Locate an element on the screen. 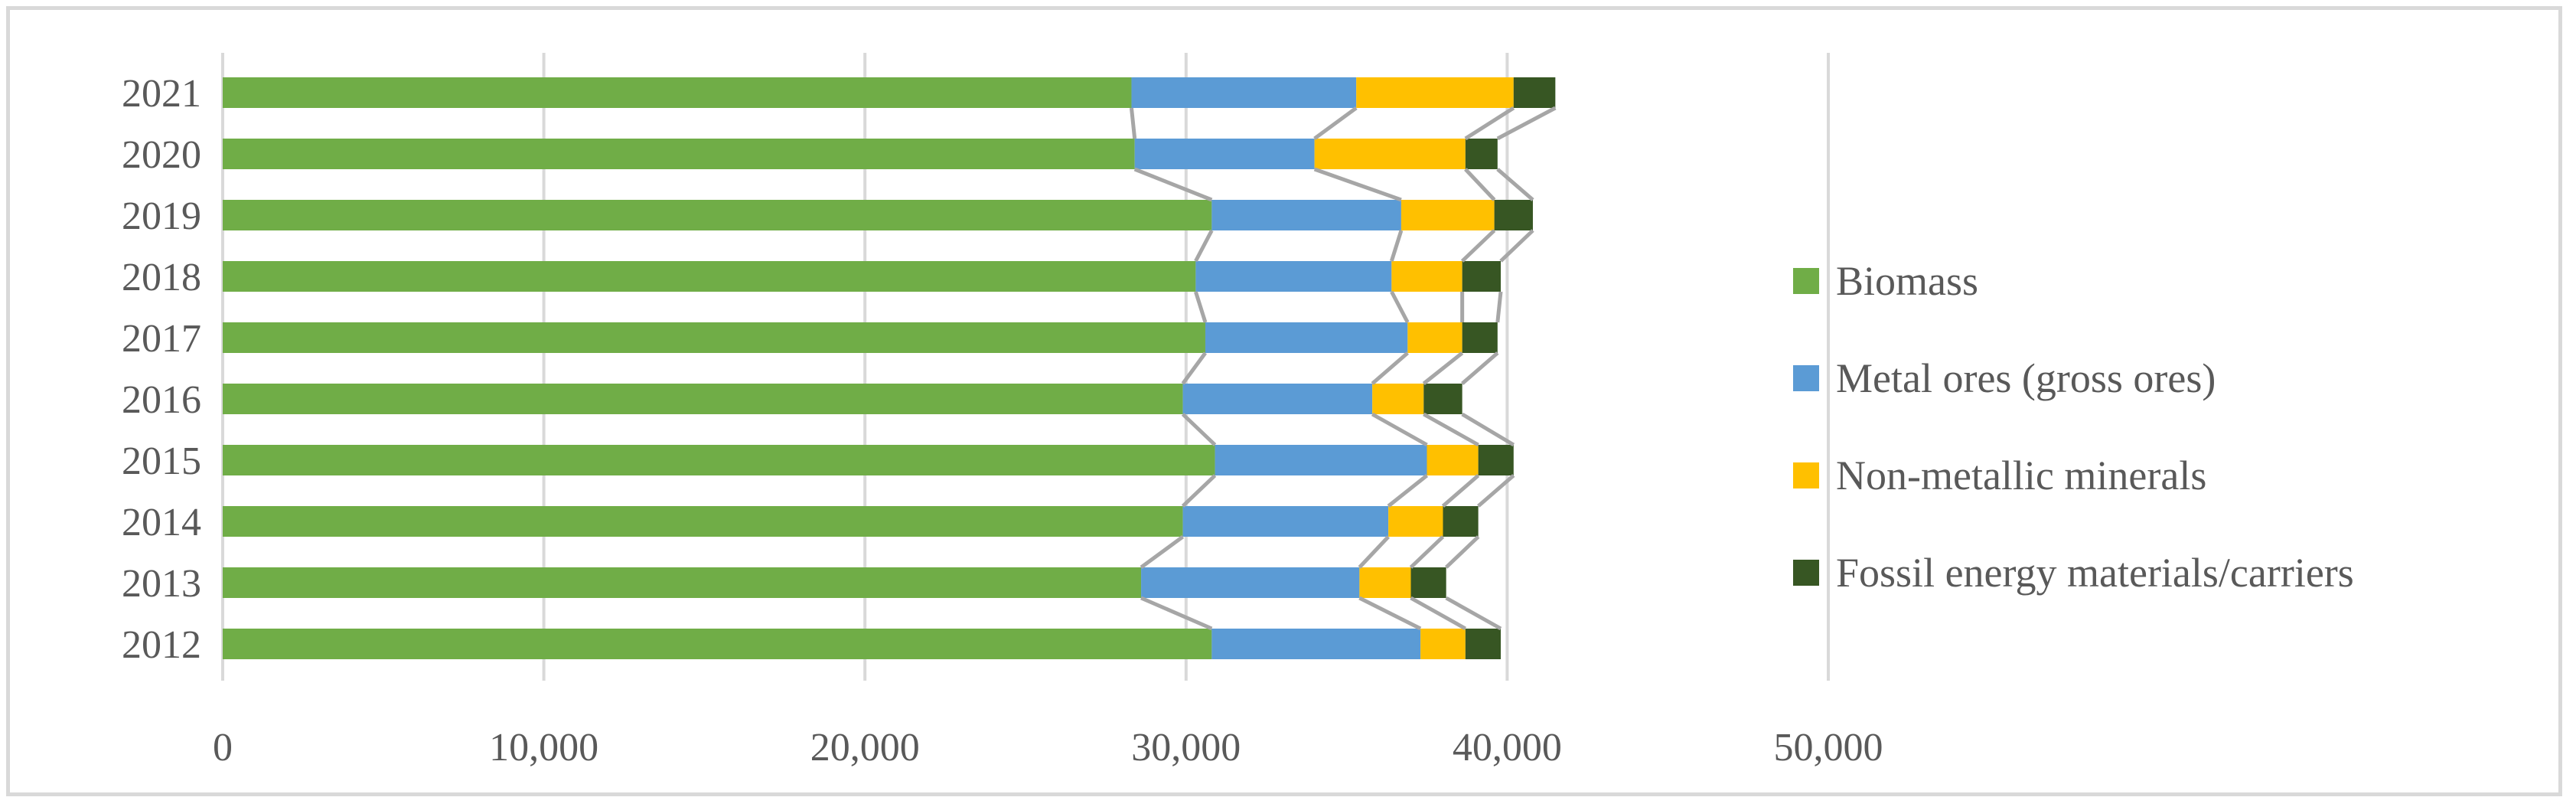 This screenshot has width=2576, height=807. y-tick-label-2020: 2020 is located at coordinates (161, 155).